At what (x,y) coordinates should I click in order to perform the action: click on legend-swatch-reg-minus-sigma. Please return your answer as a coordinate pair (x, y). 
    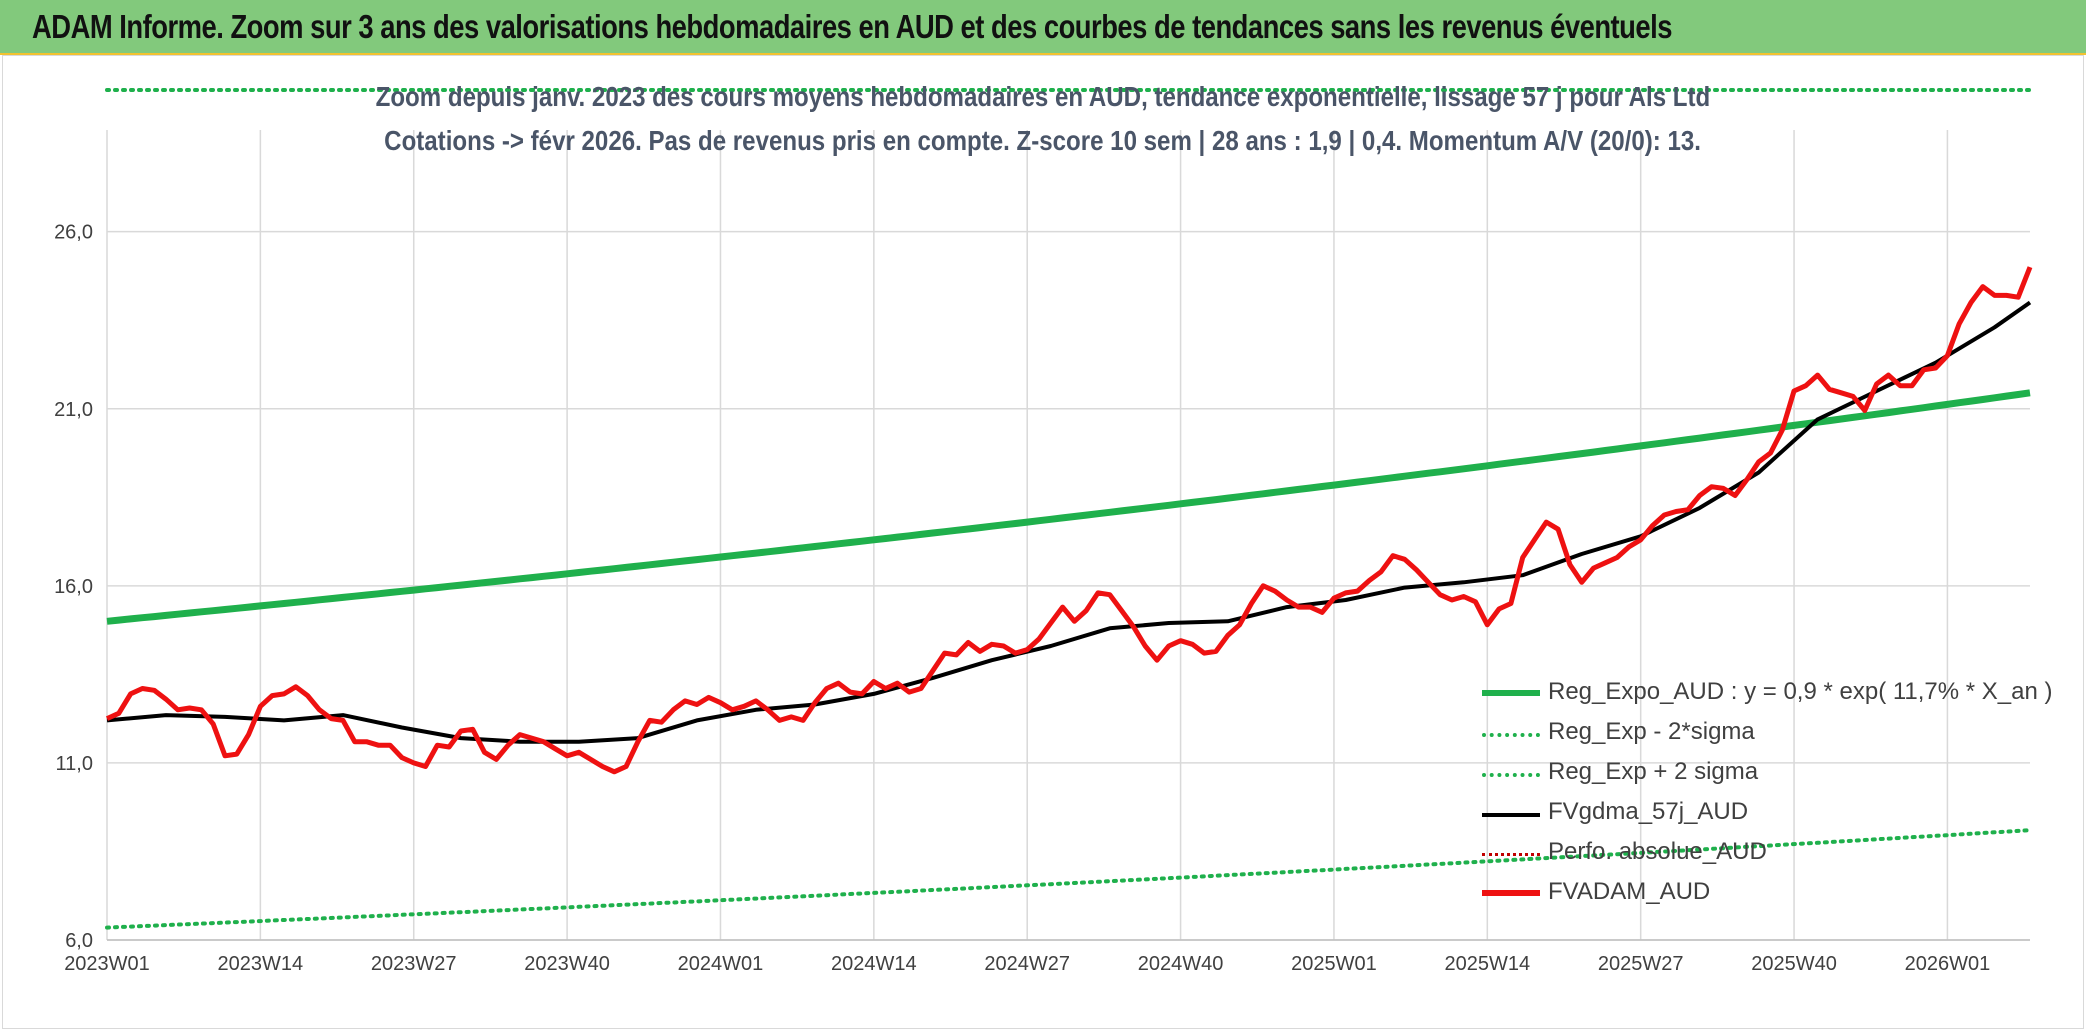
    Looking at the image, I should click on (1511, 735).